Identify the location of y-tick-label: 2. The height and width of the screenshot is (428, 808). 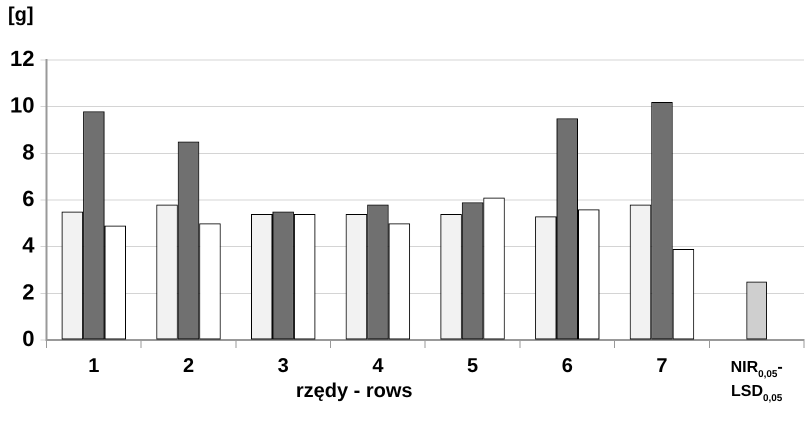
(28, 291).